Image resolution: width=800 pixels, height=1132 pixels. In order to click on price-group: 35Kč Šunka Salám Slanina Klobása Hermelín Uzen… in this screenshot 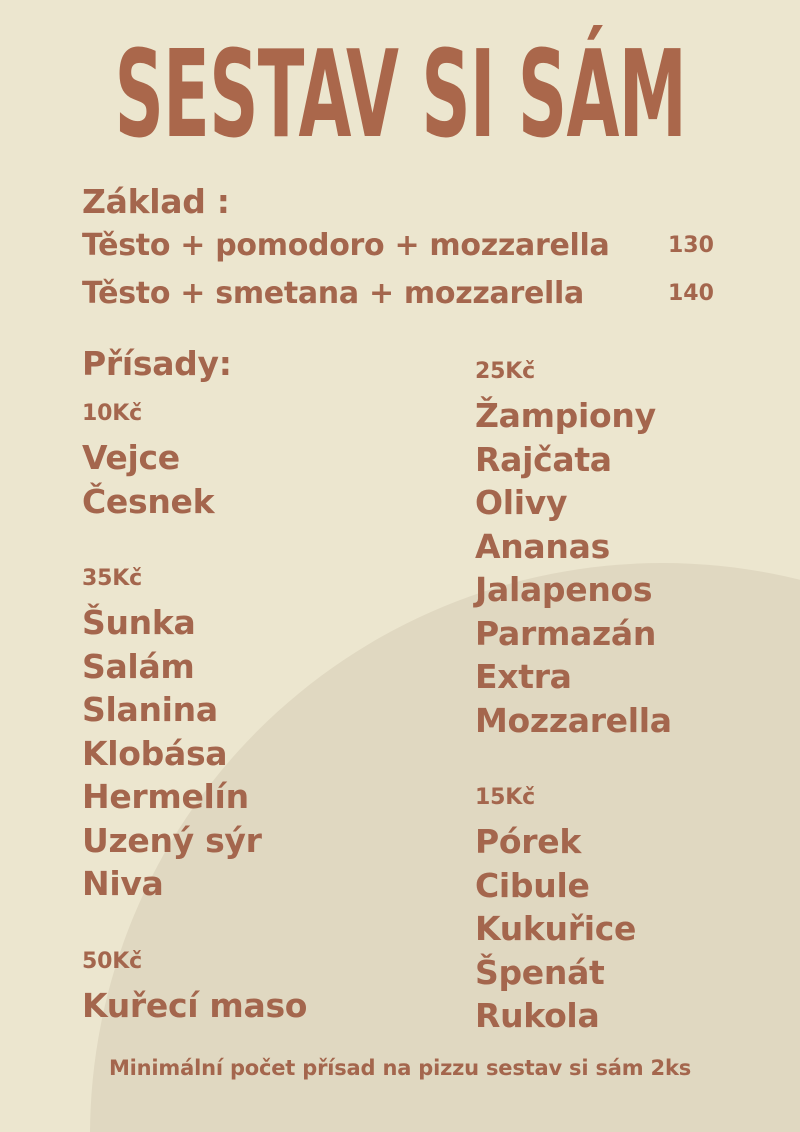, I will do `click(262, 735)`.